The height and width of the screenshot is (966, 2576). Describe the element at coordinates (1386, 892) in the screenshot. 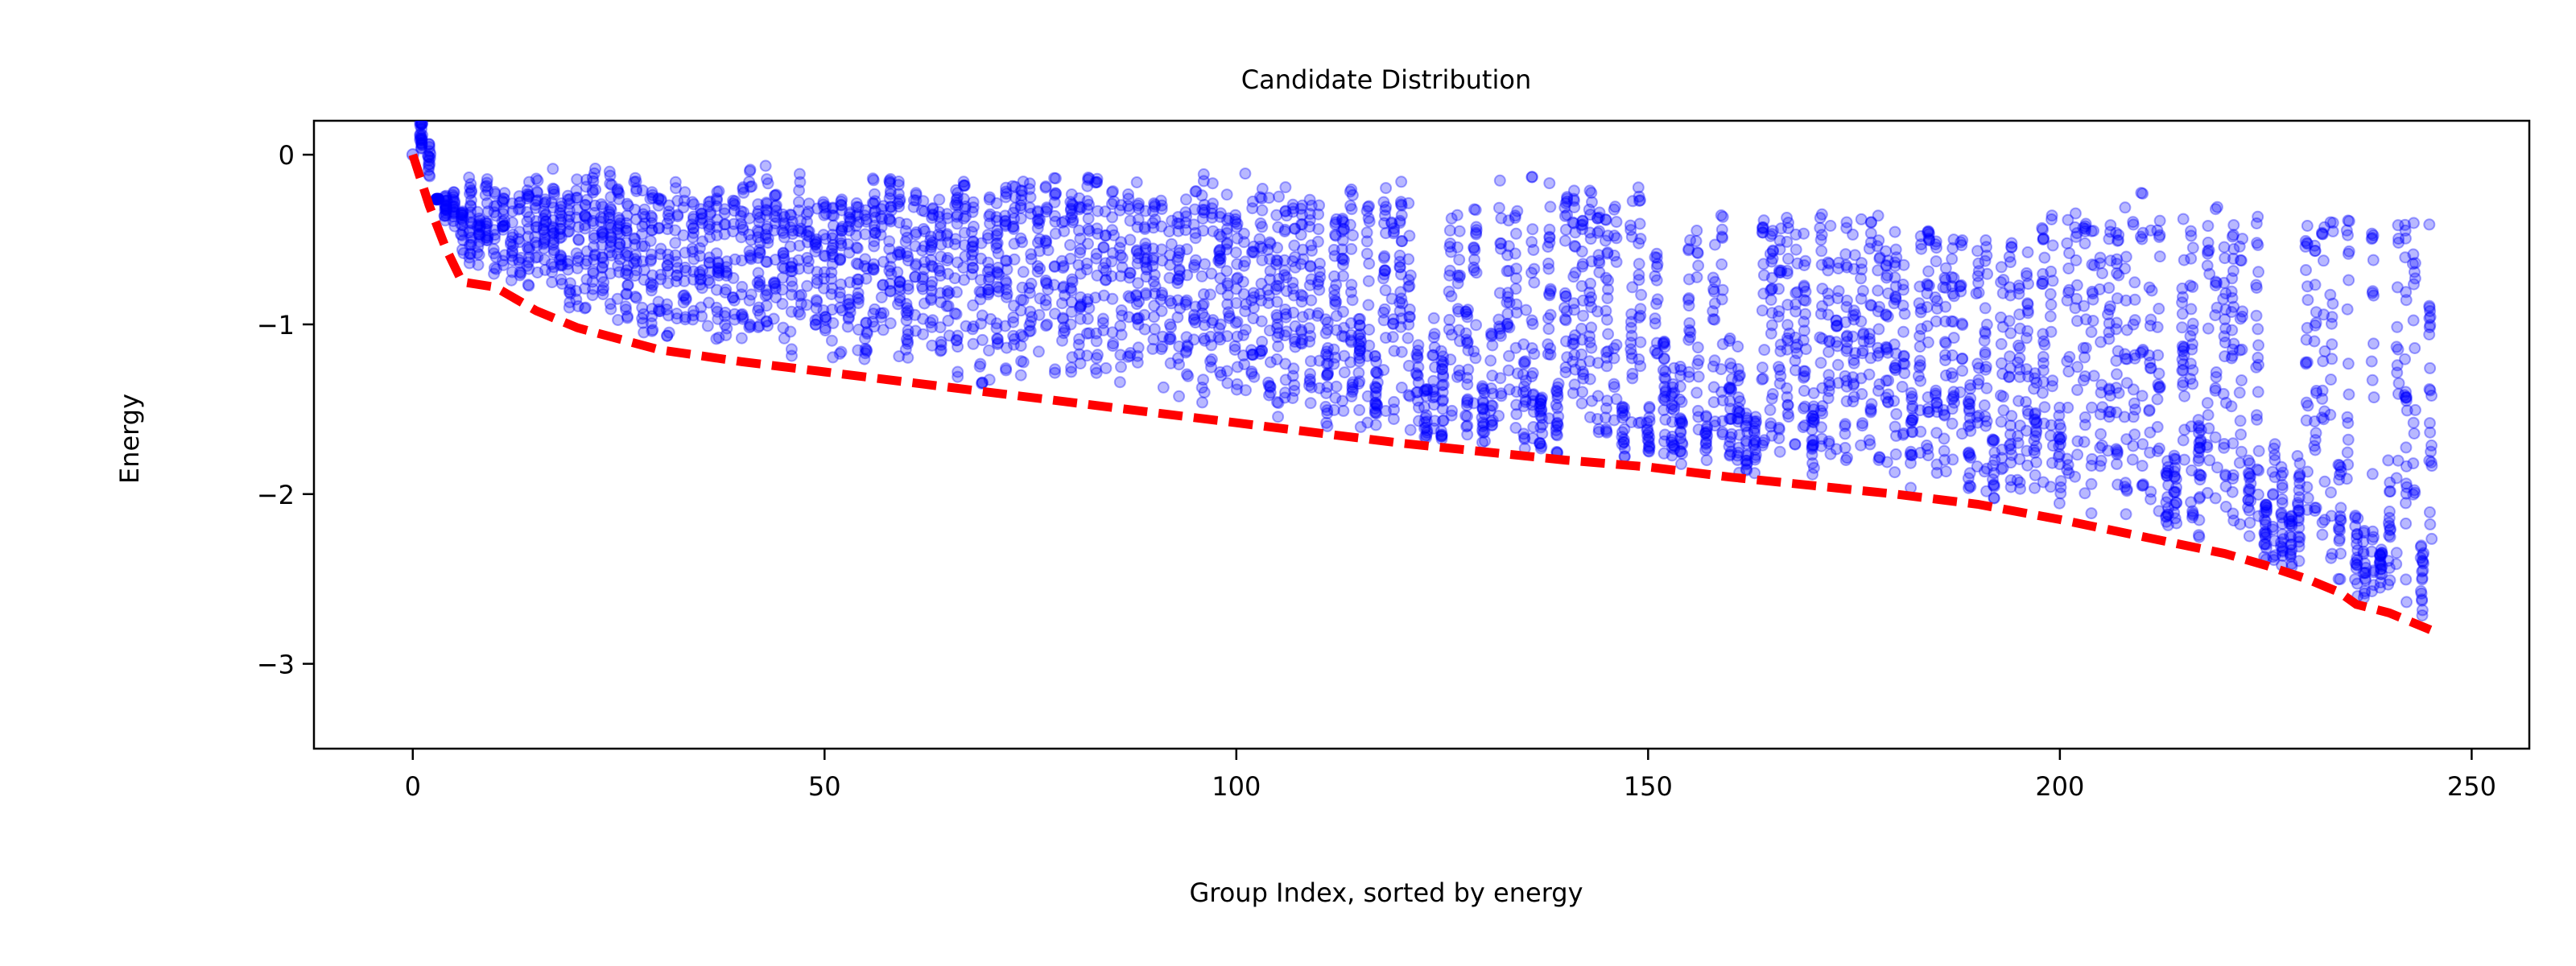

I see `x-axis-label: Group Index, sorted by energy` at that location.